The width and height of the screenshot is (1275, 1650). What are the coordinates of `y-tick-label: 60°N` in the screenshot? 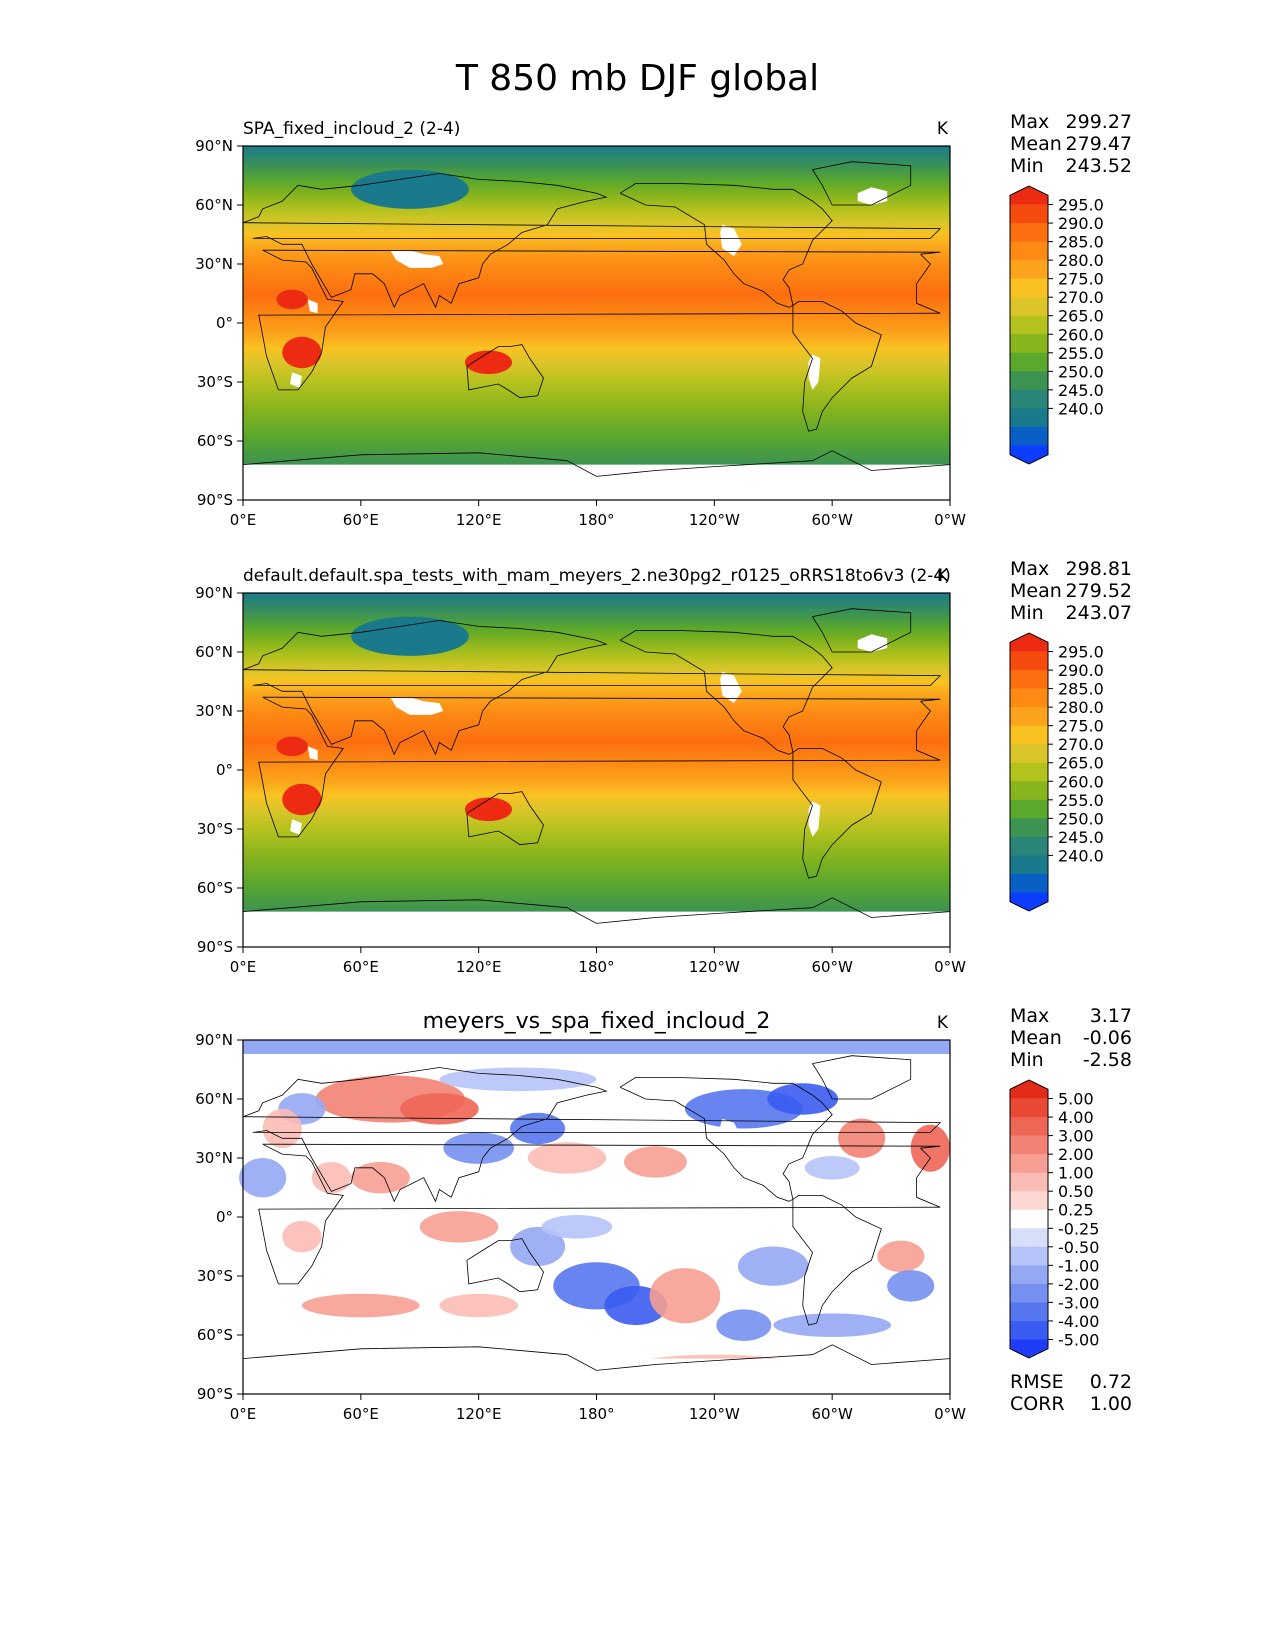 It's located at (214, 652).